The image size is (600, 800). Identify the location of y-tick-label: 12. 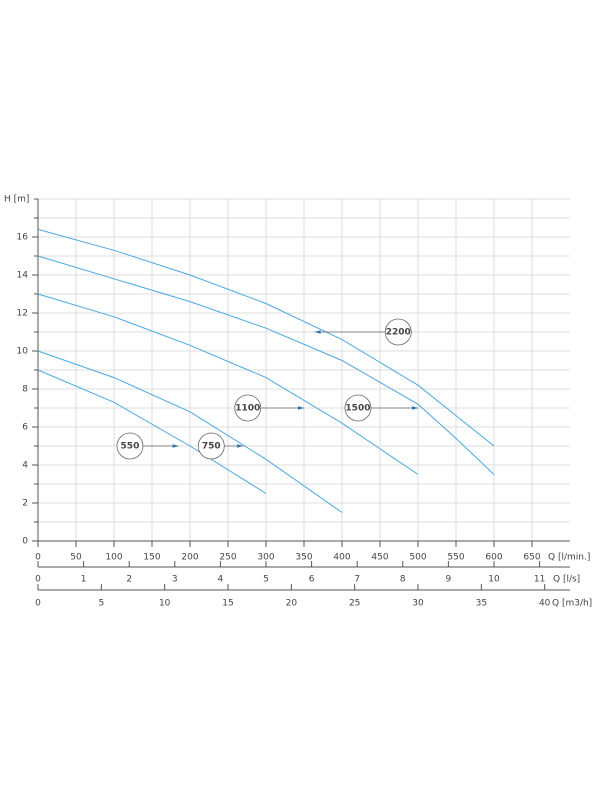
(22, 314).